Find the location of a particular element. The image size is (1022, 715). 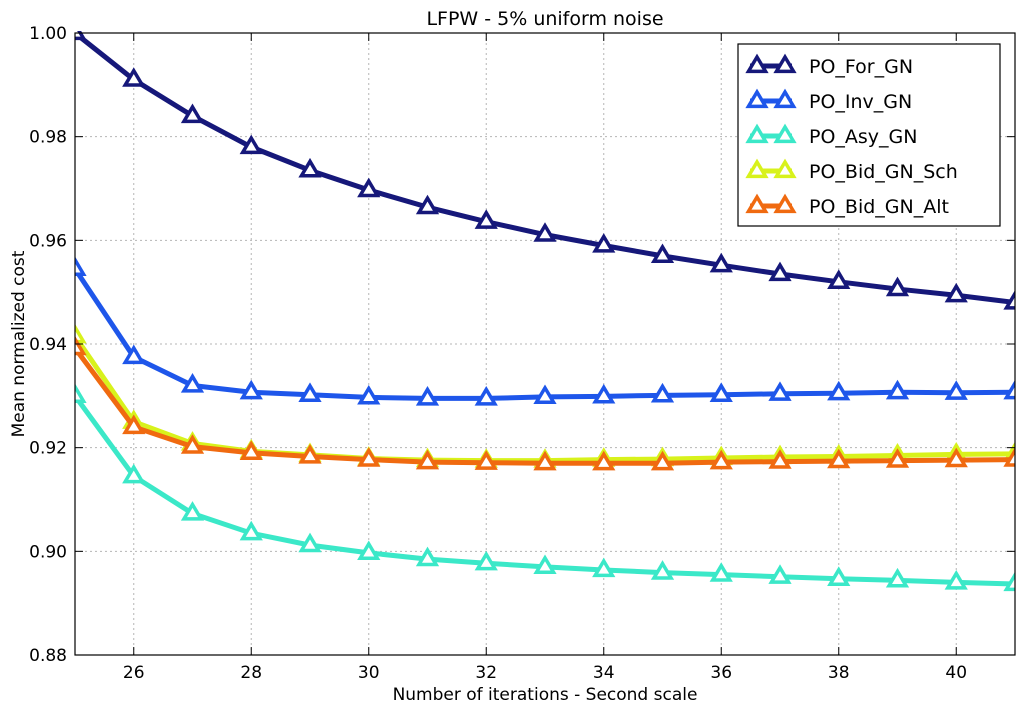

y-tick-label: 0.94 is located at coordinates (48, 345).